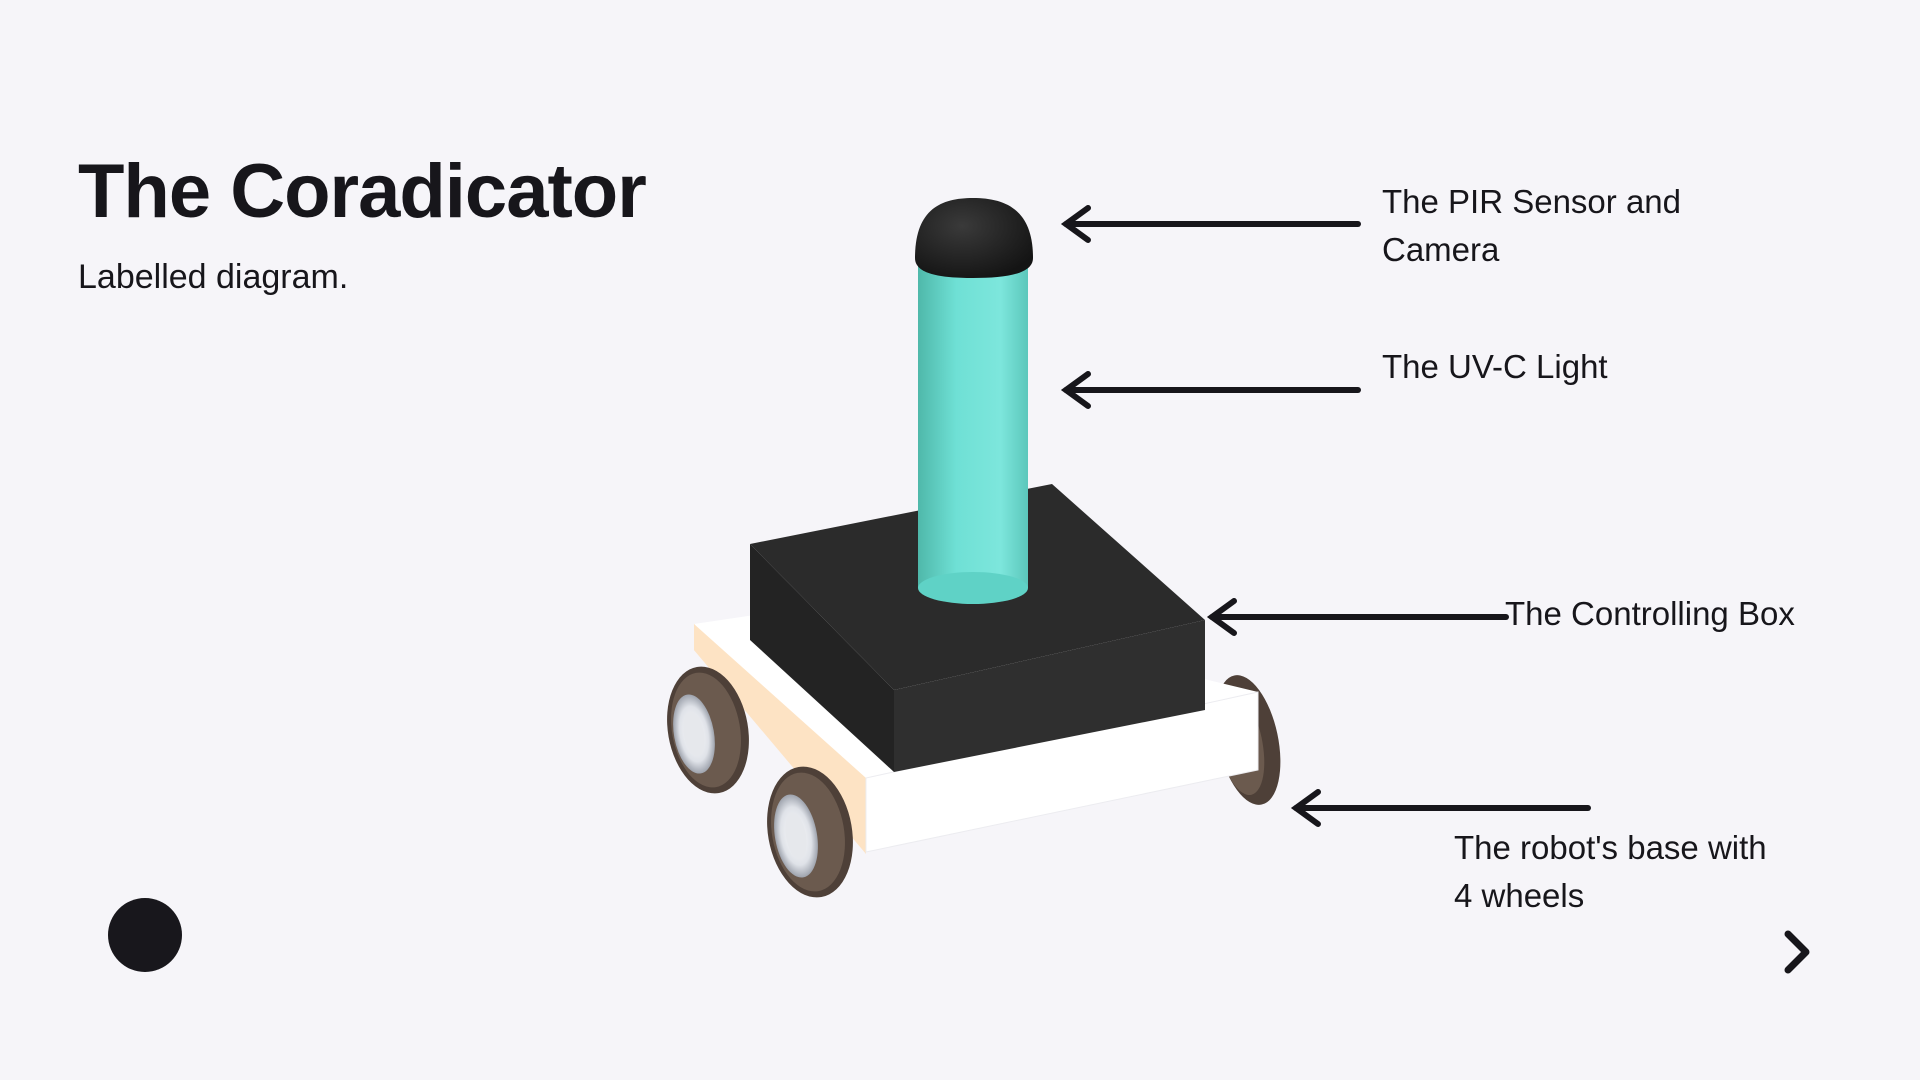  Describe the element at coordinates (973, 431) in the screenshot. I see `uv-c-light` at that location.